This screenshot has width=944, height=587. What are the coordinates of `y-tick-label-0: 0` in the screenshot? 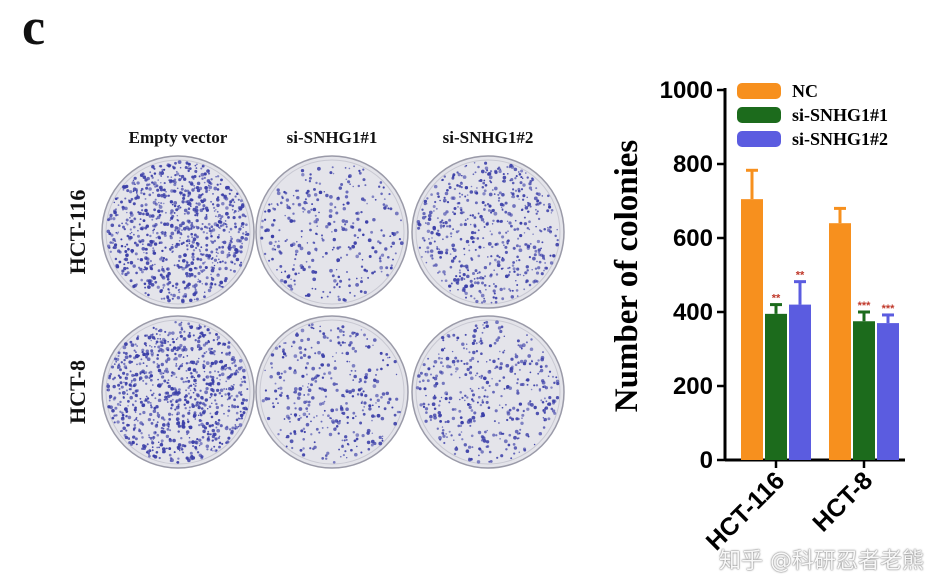 It's located at (706, 460).